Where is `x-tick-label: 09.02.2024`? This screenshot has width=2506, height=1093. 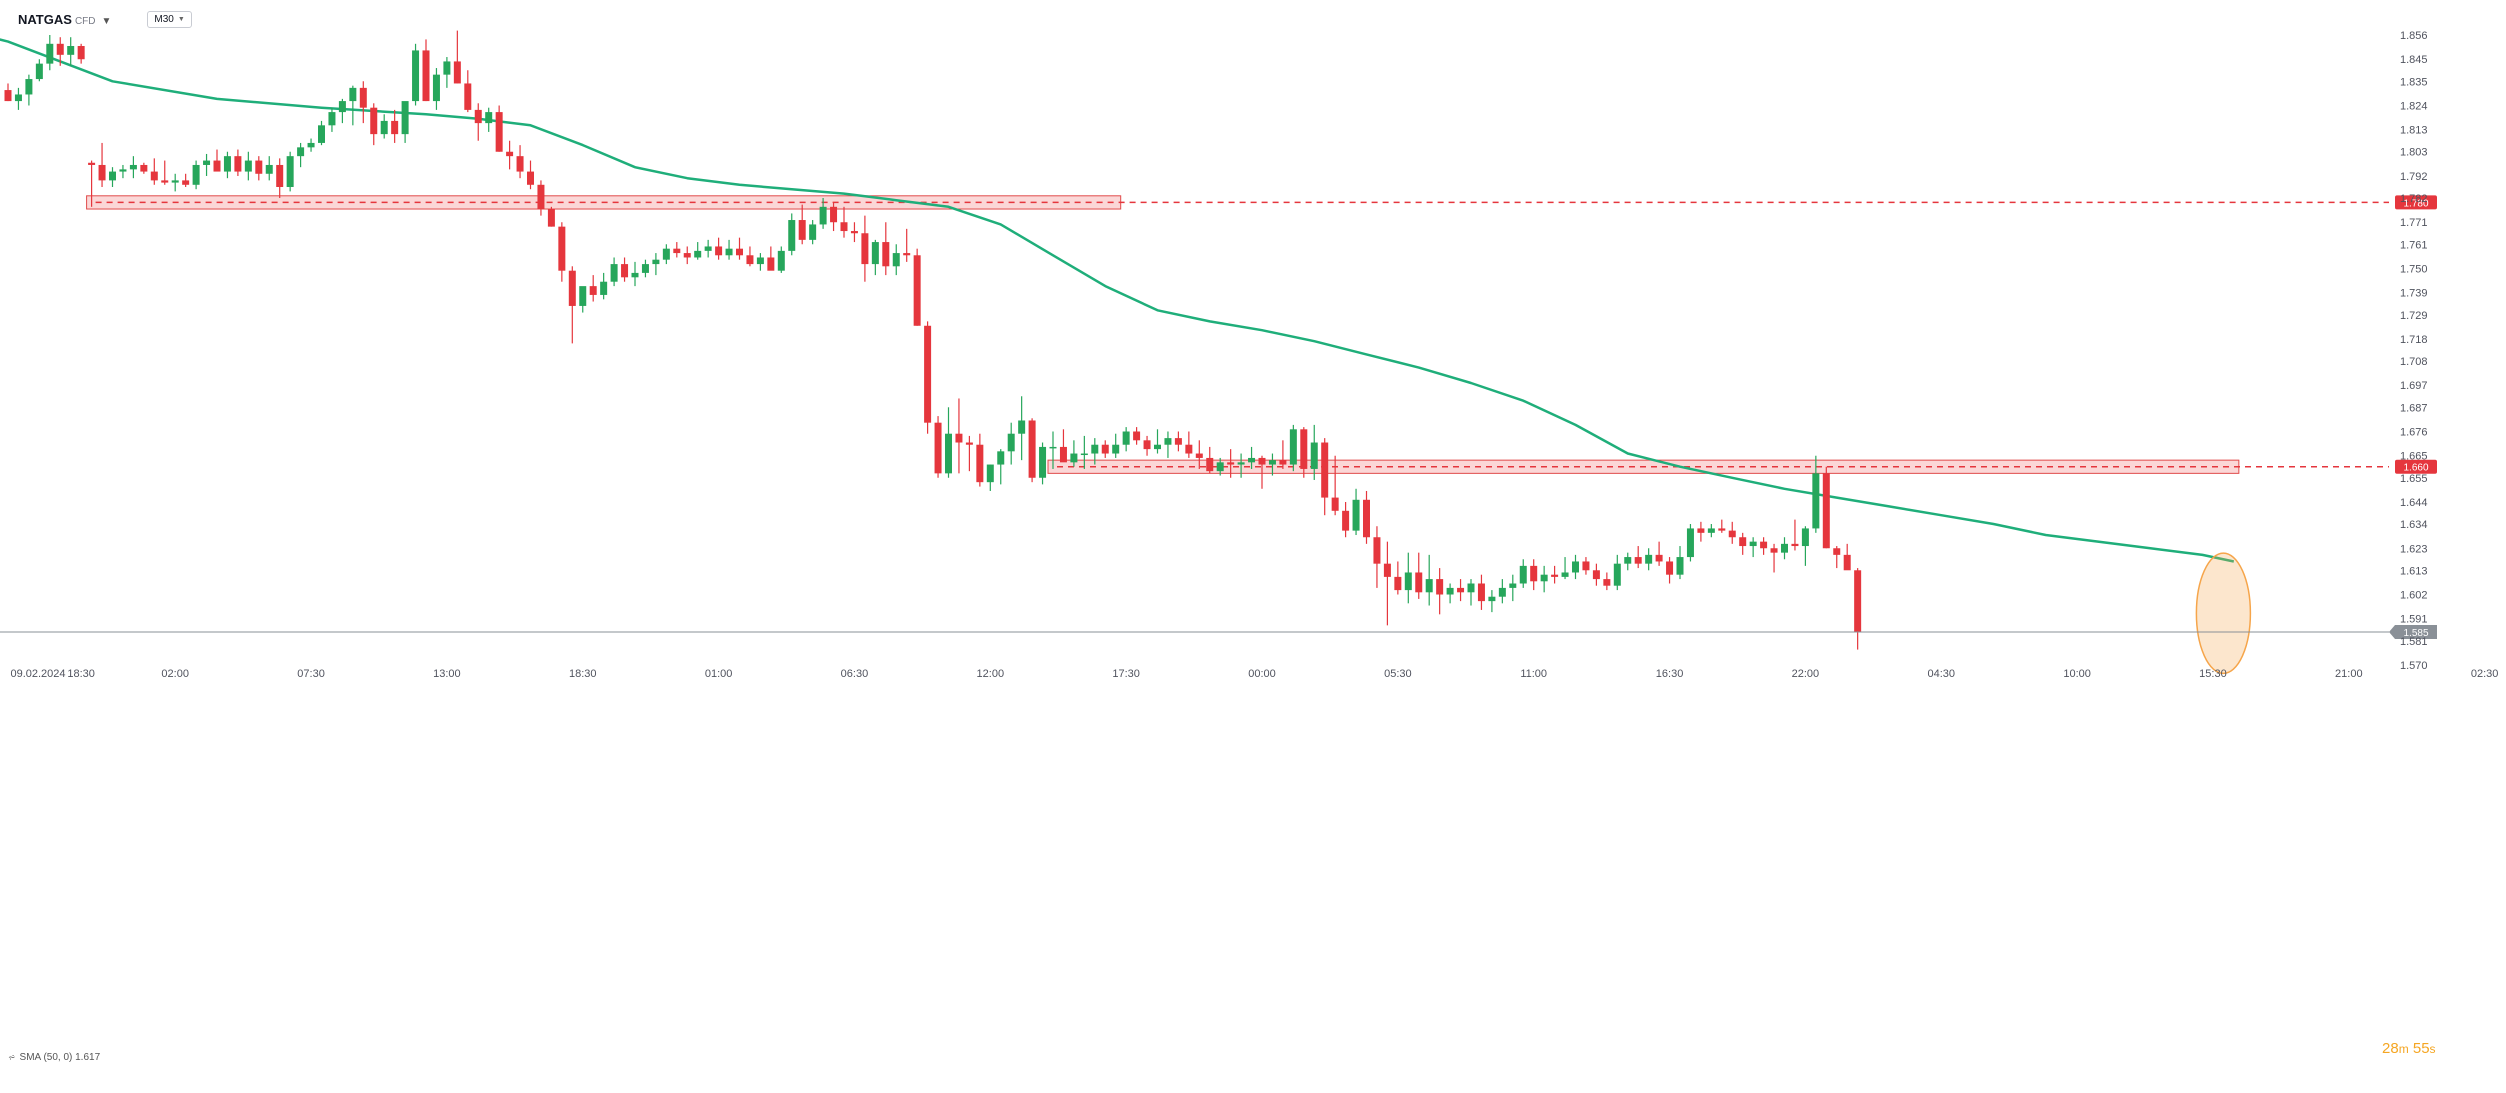 x-tick-label: 09.02.2024 is located at coordinates (37, 674).